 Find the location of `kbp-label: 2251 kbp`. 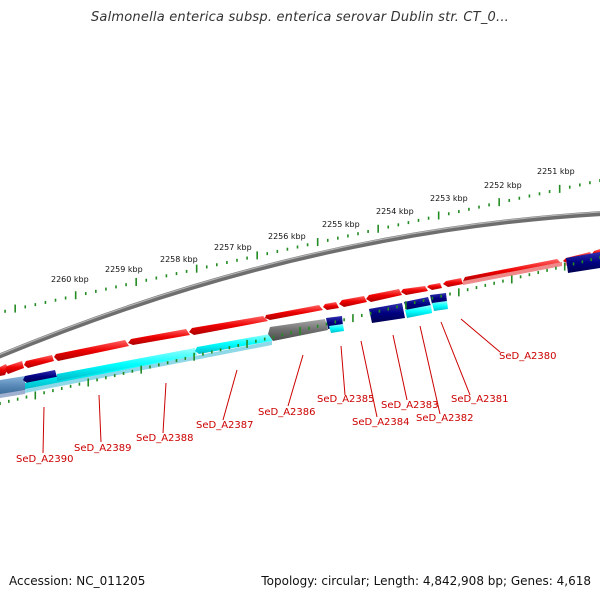

kbp-label: 2251 kbp is located at coordinates (556, 171).